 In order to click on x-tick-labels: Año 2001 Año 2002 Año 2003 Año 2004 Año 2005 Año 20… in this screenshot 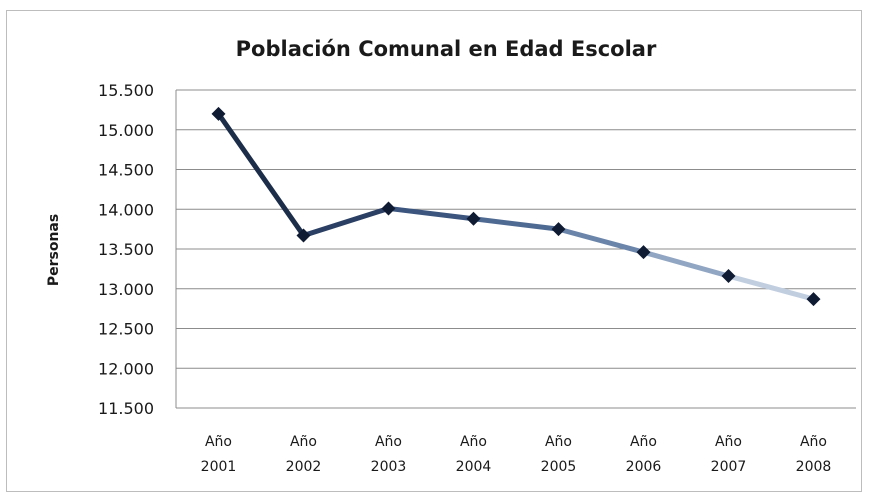, I will do `click(516, 454)`.